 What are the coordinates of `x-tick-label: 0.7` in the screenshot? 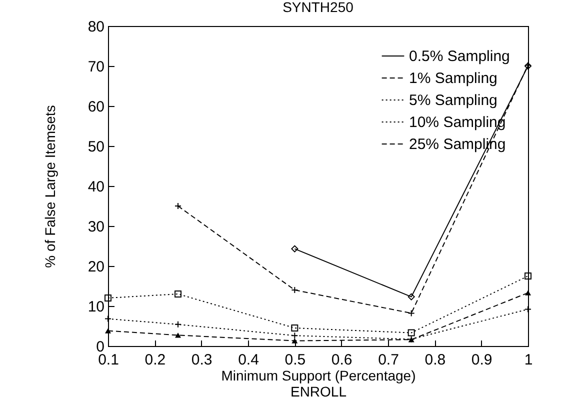 It's located at (388, 360).